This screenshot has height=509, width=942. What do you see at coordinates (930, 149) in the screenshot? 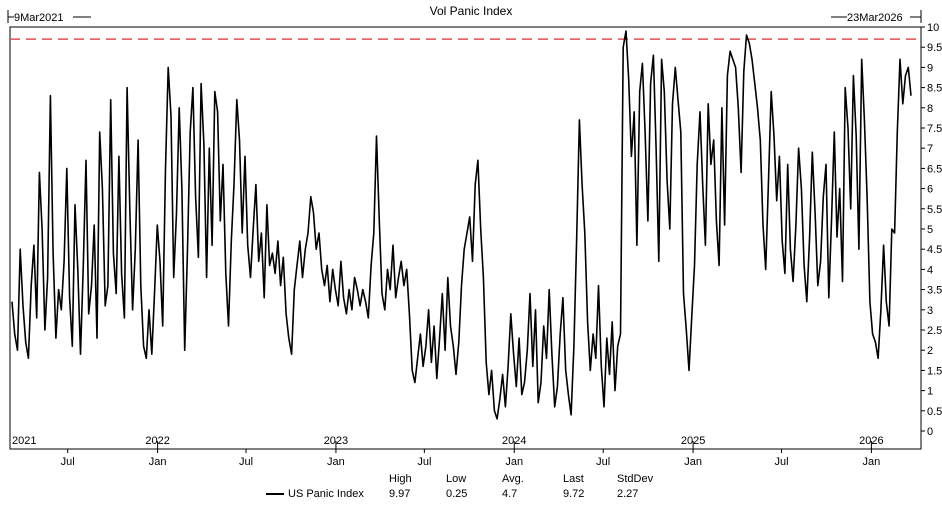
I see `y-tick-label: 7` at bounding box center [930, 149].